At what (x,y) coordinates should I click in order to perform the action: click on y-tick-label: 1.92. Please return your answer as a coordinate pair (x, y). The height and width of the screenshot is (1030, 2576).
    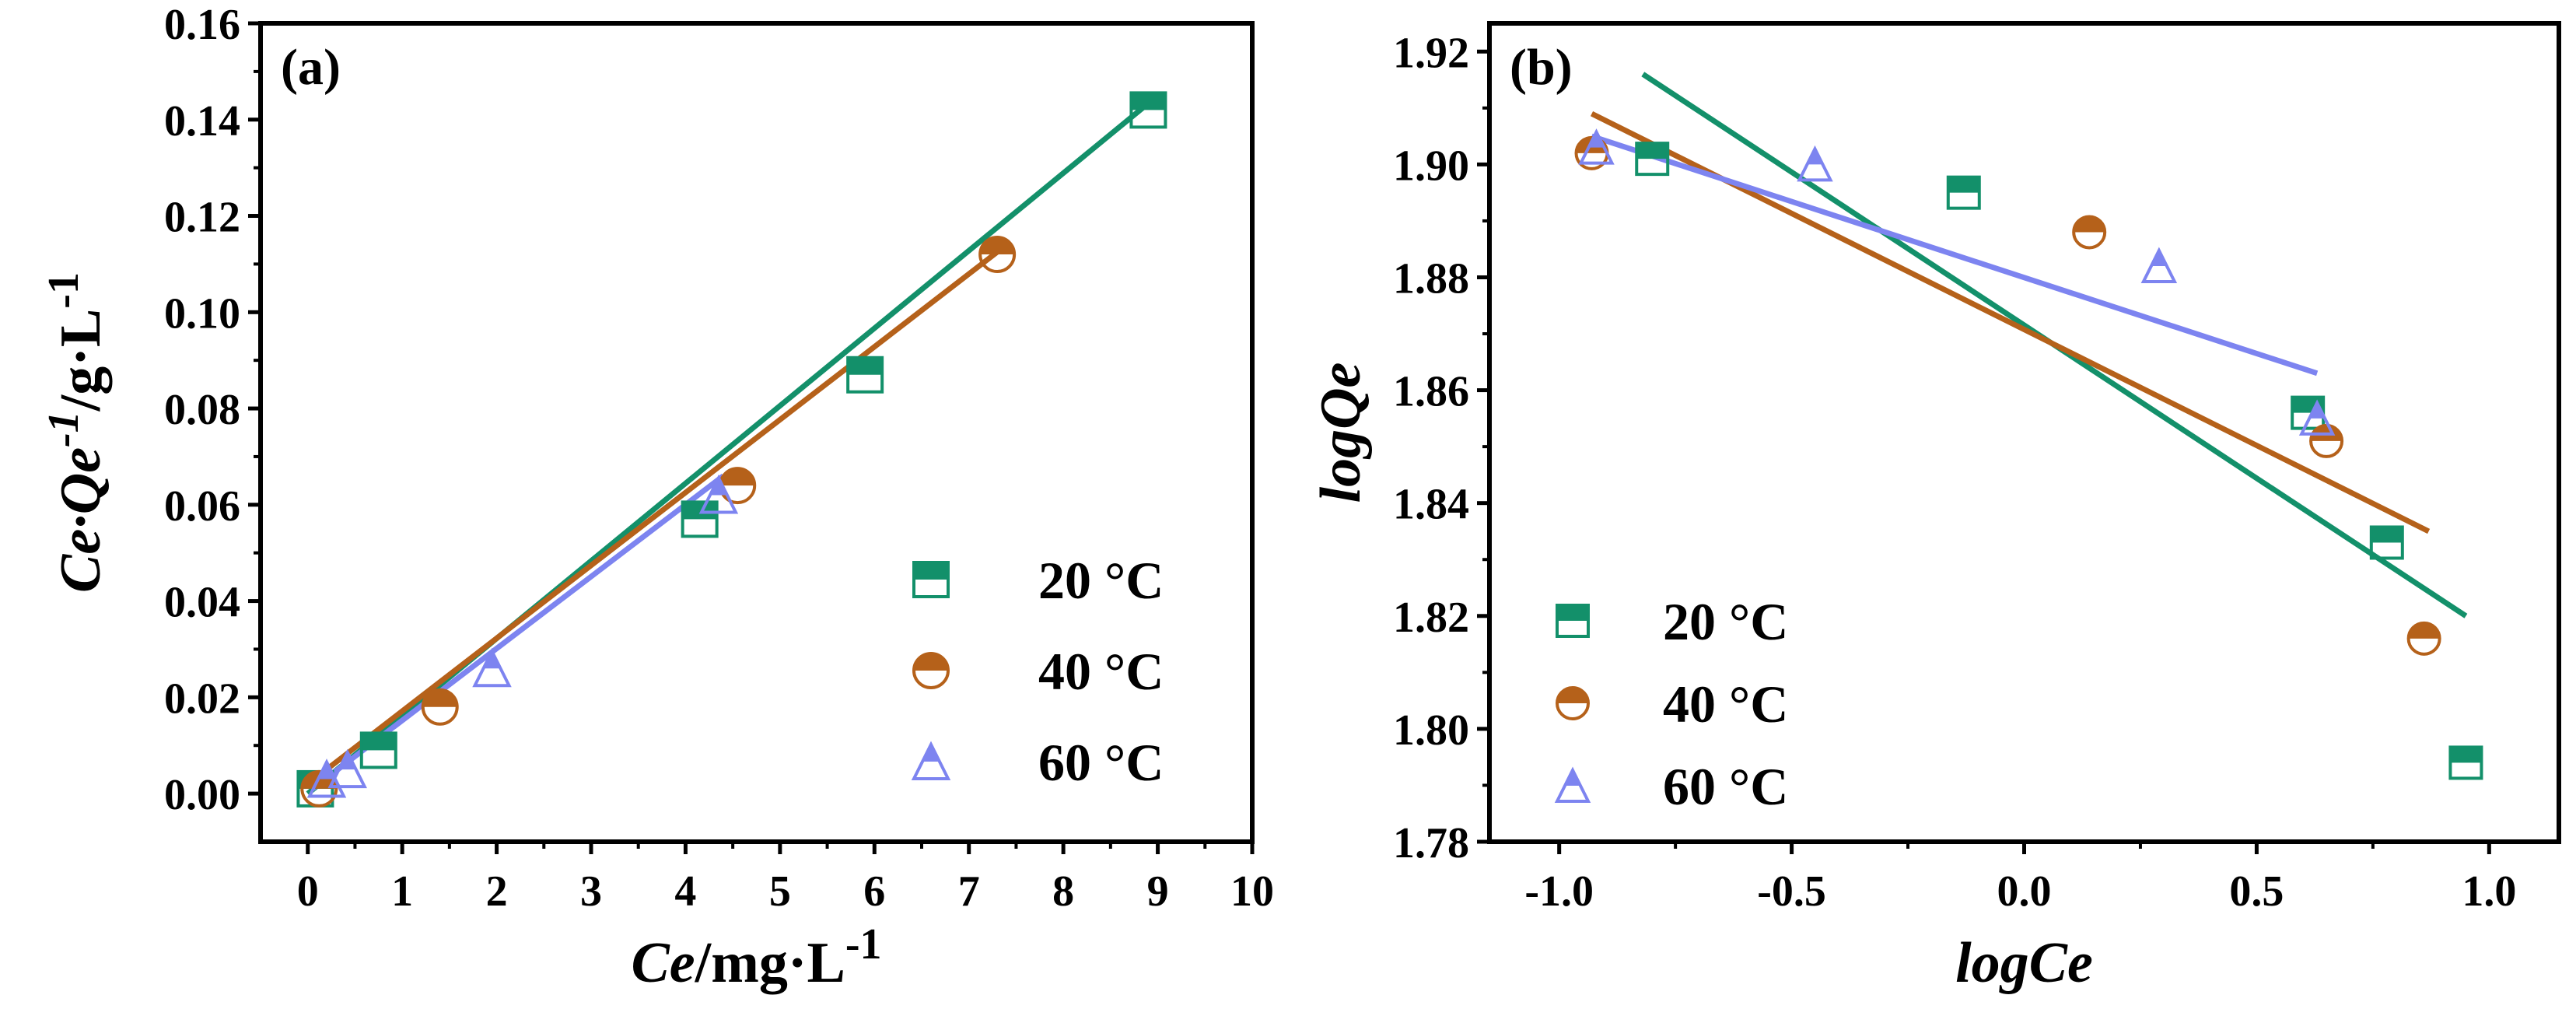
    Looking at the image, I should click on (1431, 53).